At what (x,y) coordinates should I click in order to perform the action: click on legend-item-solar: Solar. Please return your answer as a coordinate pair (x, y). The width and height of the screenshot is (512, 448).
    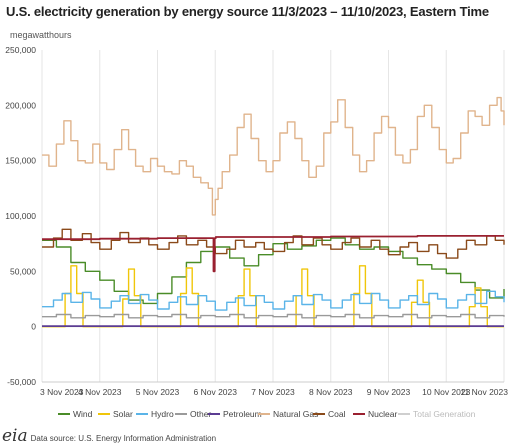
    Looking at the image, I should click on (115, 414).